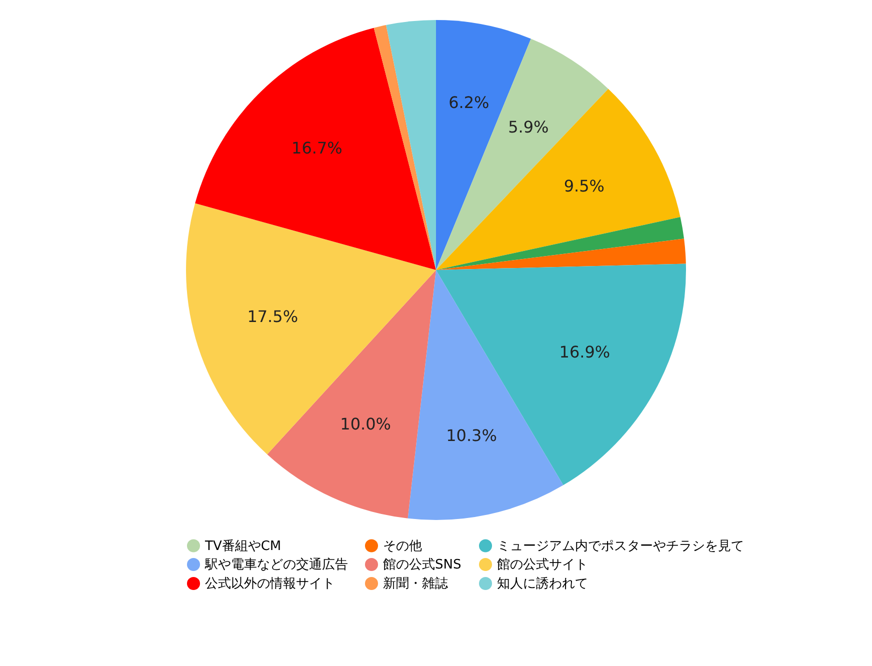  Describe the element at coordinates (276, 564) in the screenshot. I see `legend-label: 駅や電車などの交通広告` at that location.